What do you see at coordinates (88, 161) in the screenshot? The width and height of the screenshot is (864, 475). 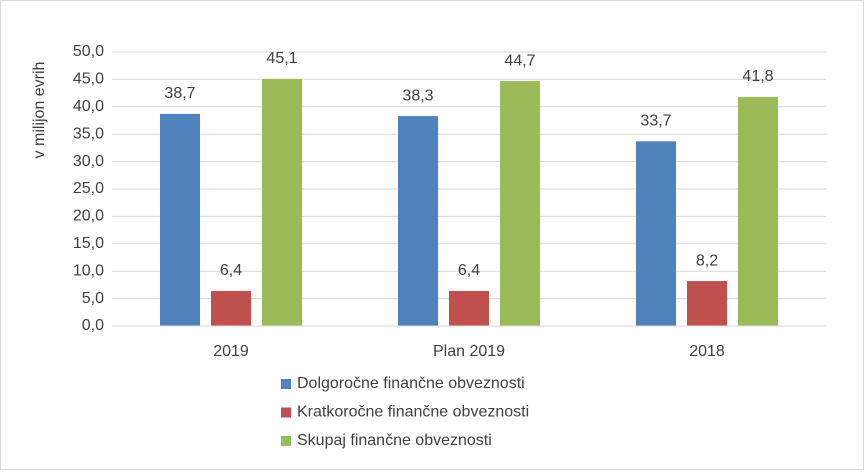 I see `y-tick-label: 30,0` at bounding box center [88, 161].